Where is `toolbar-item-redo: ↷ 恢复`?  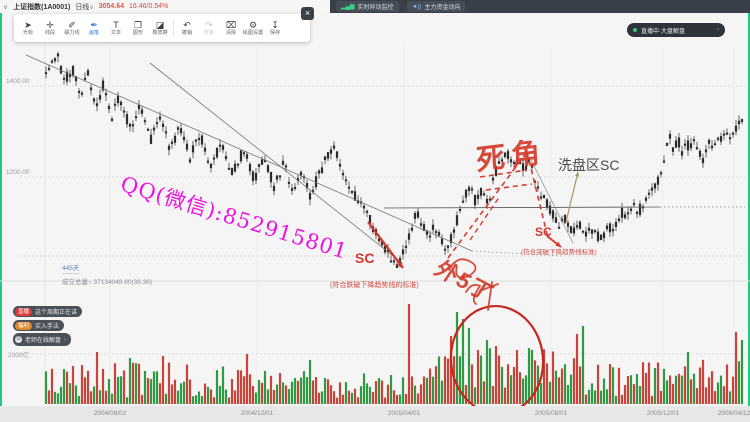 toolbar-item-redo: ↷ 恢复 is located at coordinates (209, 28).